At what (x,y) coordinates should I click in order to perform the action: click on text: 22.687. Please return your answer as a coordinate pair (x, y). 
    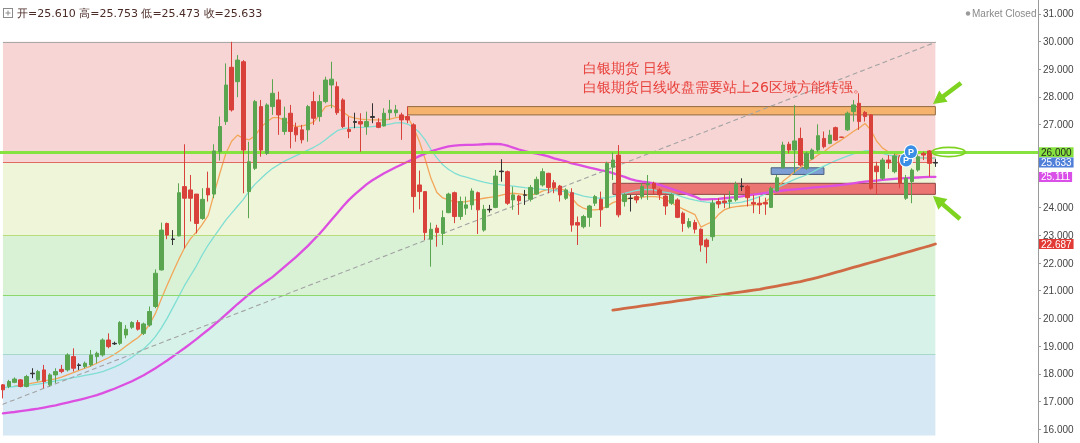
    Looking at the image, I should click on (1057, 244).